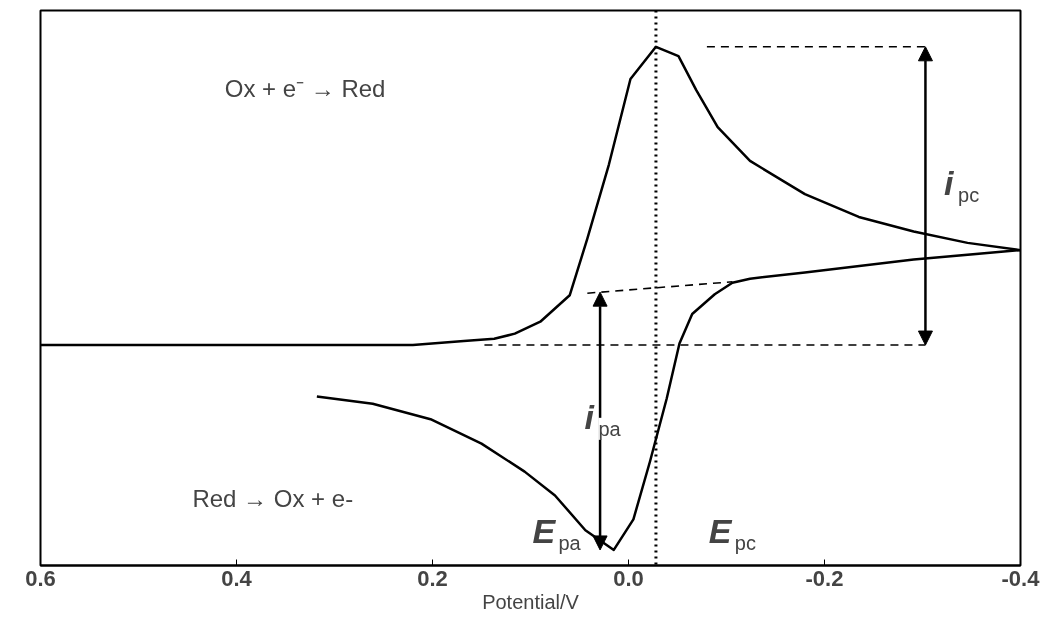 Image resolution: width=1059 pixels, height=624 pixels. I want to click on x-tick-label: 0.6, so click(40, 578).